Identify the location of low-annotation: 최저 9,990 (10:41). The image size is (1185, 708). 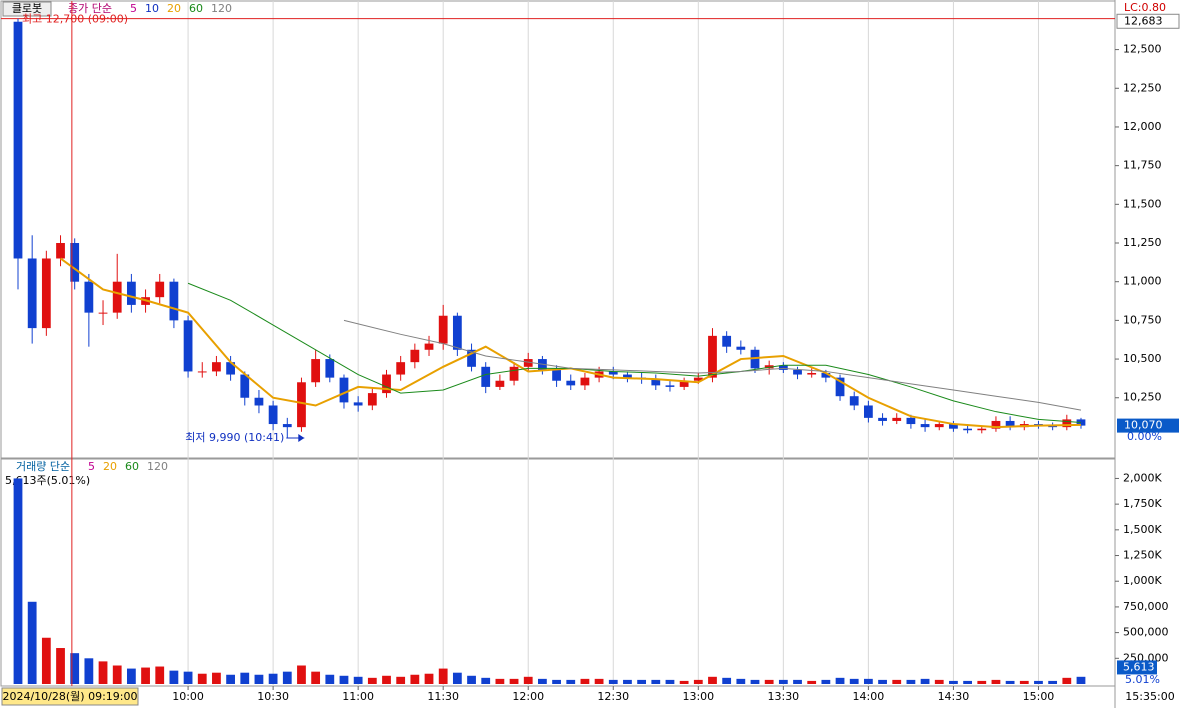
(234, 437).